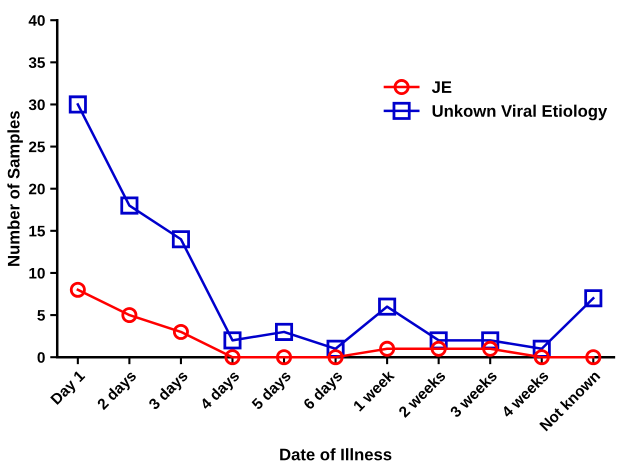  What do you see at coordinates (36, 20) in the screenshot?
I see `y-tick-label: 40` at bounding box center [36, 20].